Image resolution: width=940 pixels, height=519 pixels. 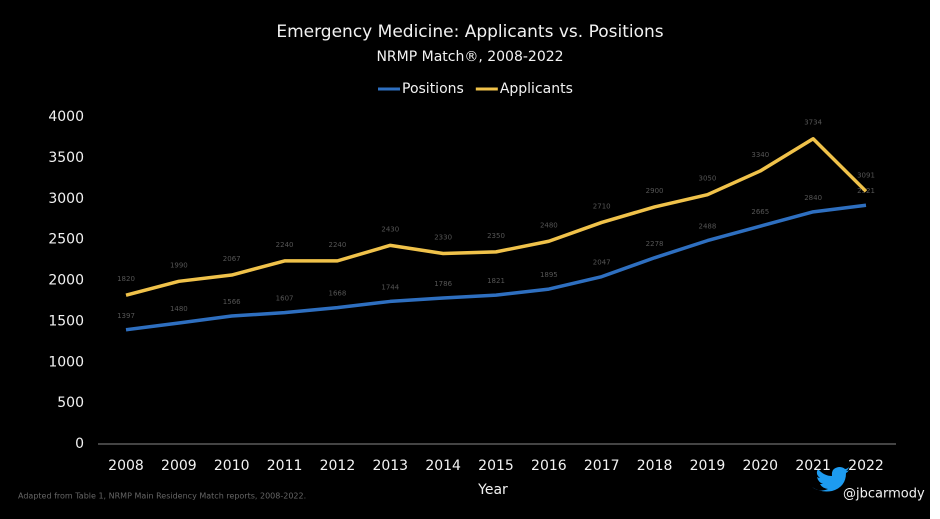 I want to click on x-tick-label: 2022, so click(x=866, y=466).